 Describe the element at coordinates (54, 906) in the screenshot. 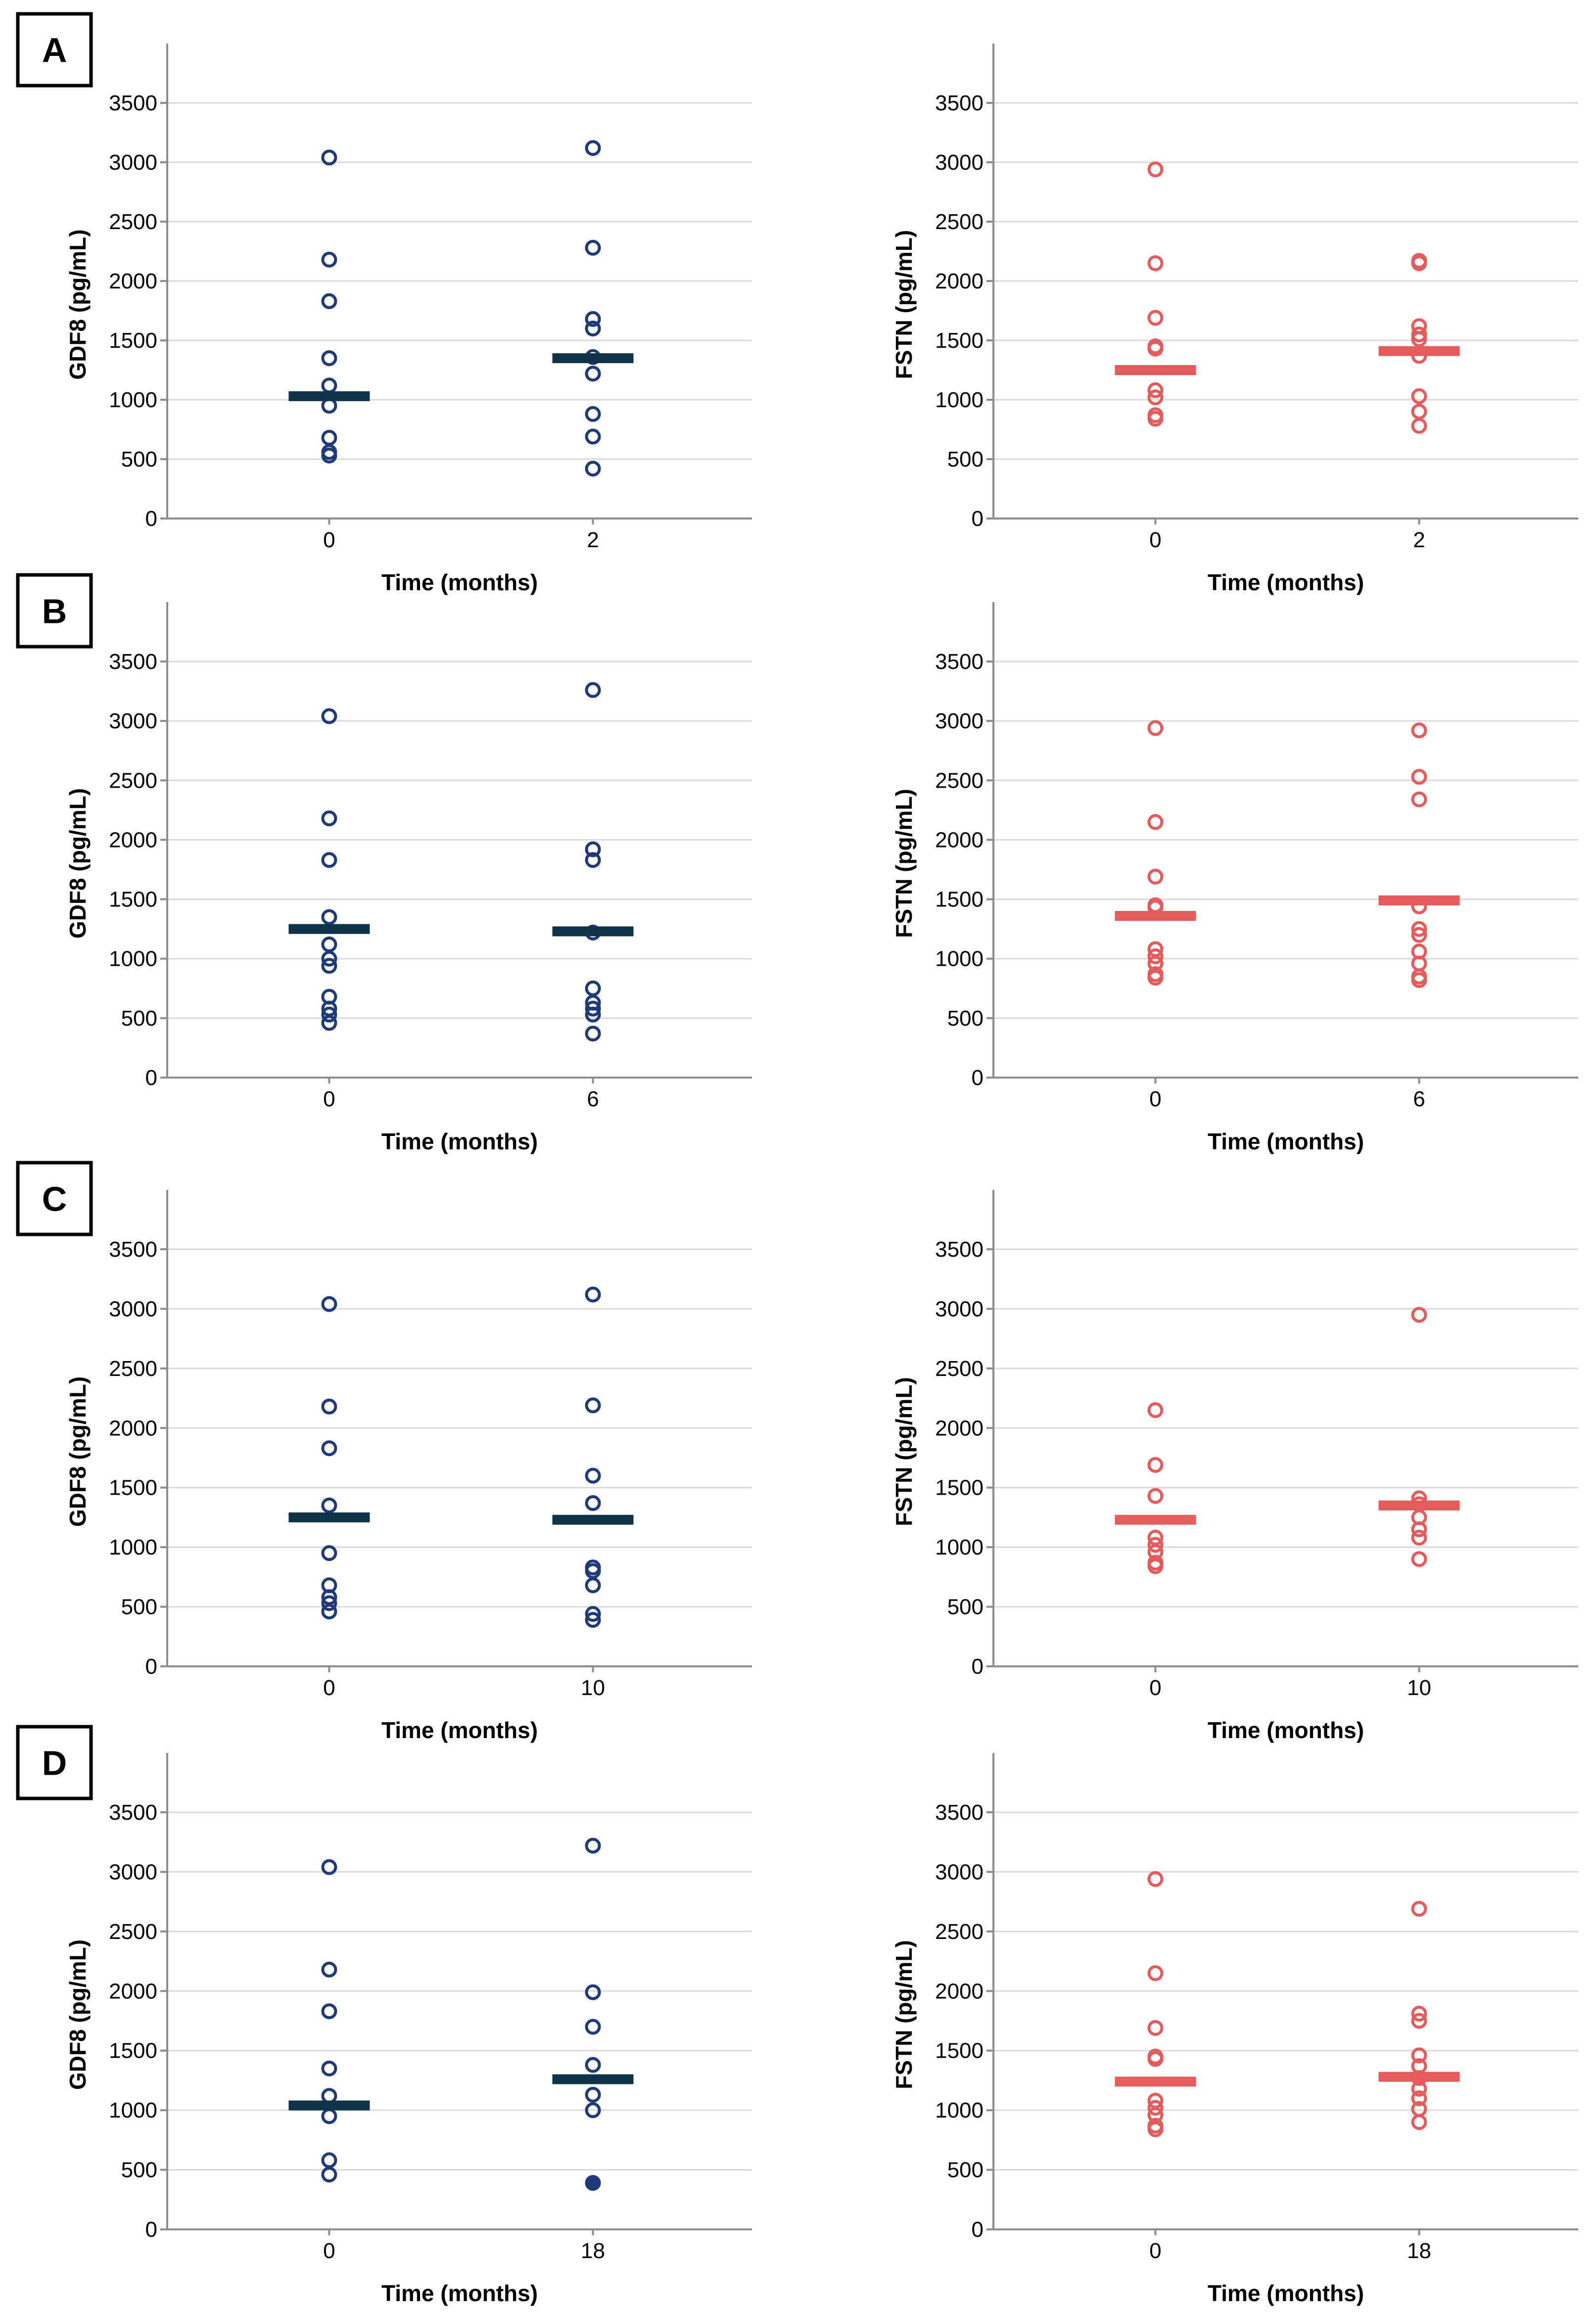

I see `panel-labels: A B C D` at that location.